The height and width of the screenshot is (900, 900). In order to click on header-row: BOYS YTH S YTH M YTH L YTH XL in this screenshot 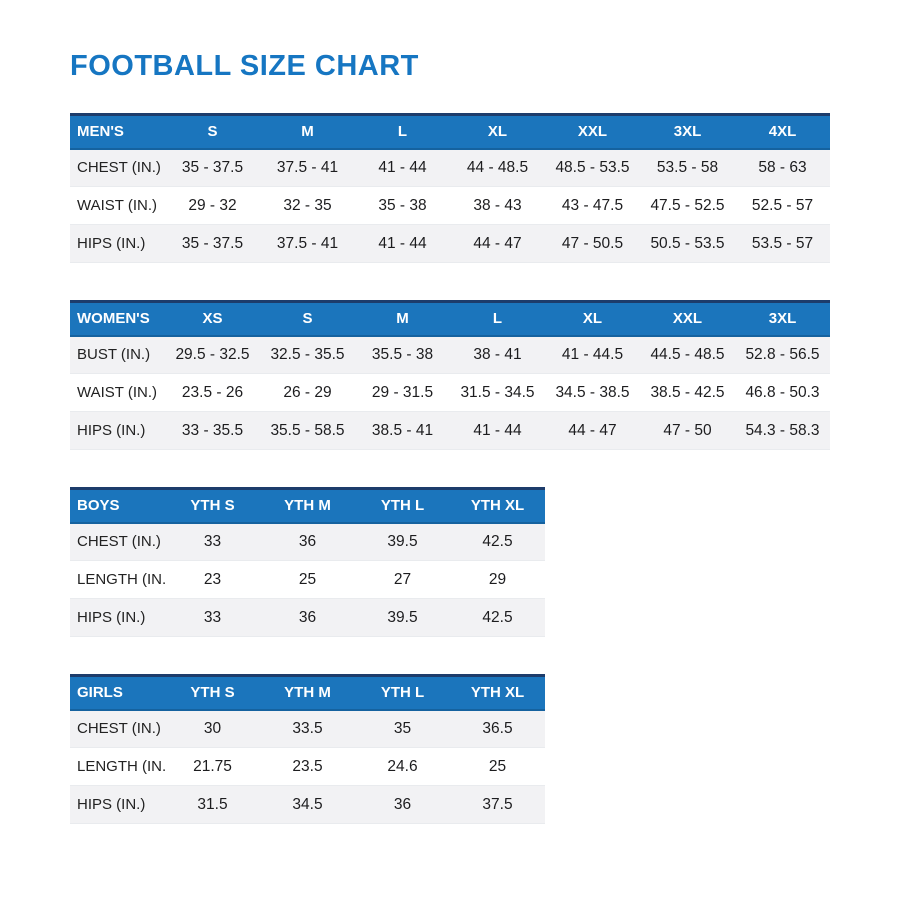, I will do `click(307, 506)`.